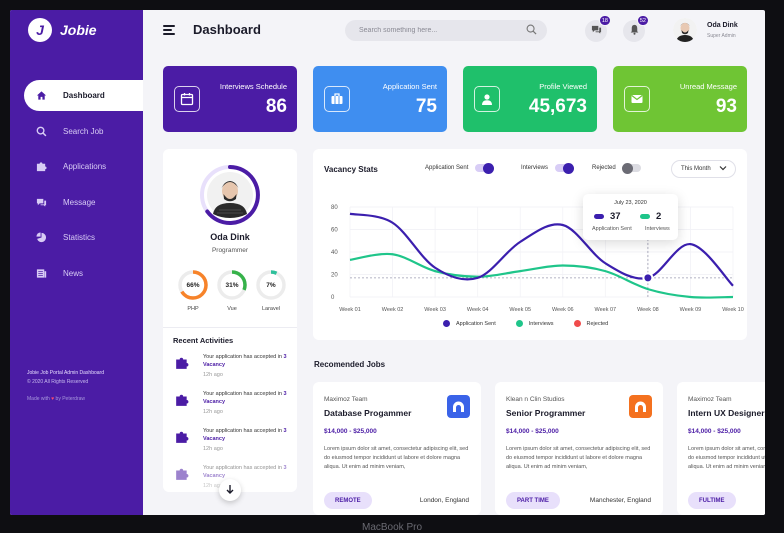  I want to click on tooltip-value-b: 2, so click(650, 216).